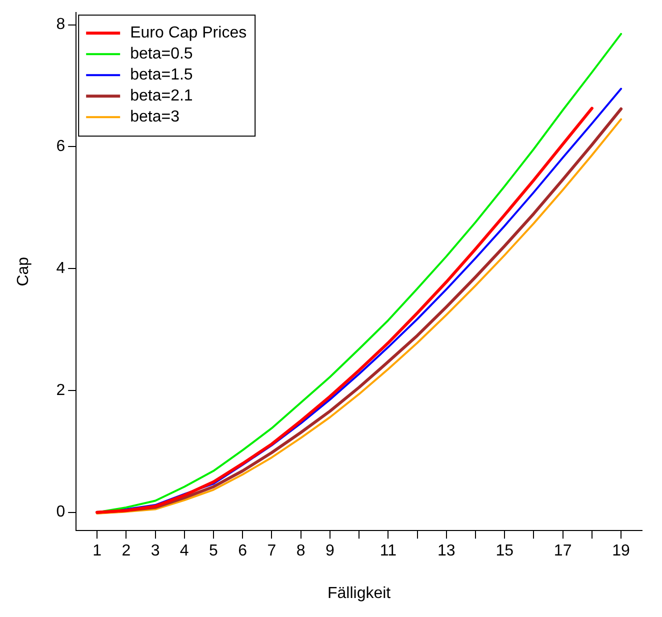 Image resolution: width=662 pixels, height=617 pixels. What do you see at coordinates (155, 551) in the screenshot?
I see `x-tick-label: 3` at bounding box center [155, 551].